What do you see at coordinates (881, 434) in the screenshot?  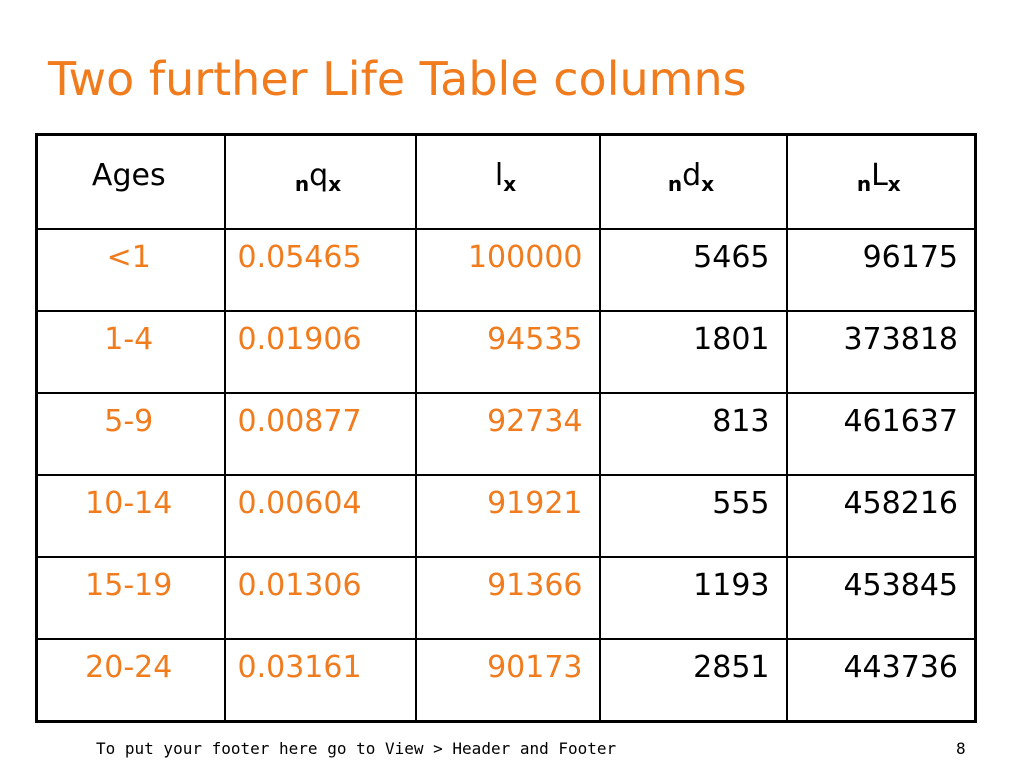 I see `cell-nlx: 461637` at bounding box center [881, 434].